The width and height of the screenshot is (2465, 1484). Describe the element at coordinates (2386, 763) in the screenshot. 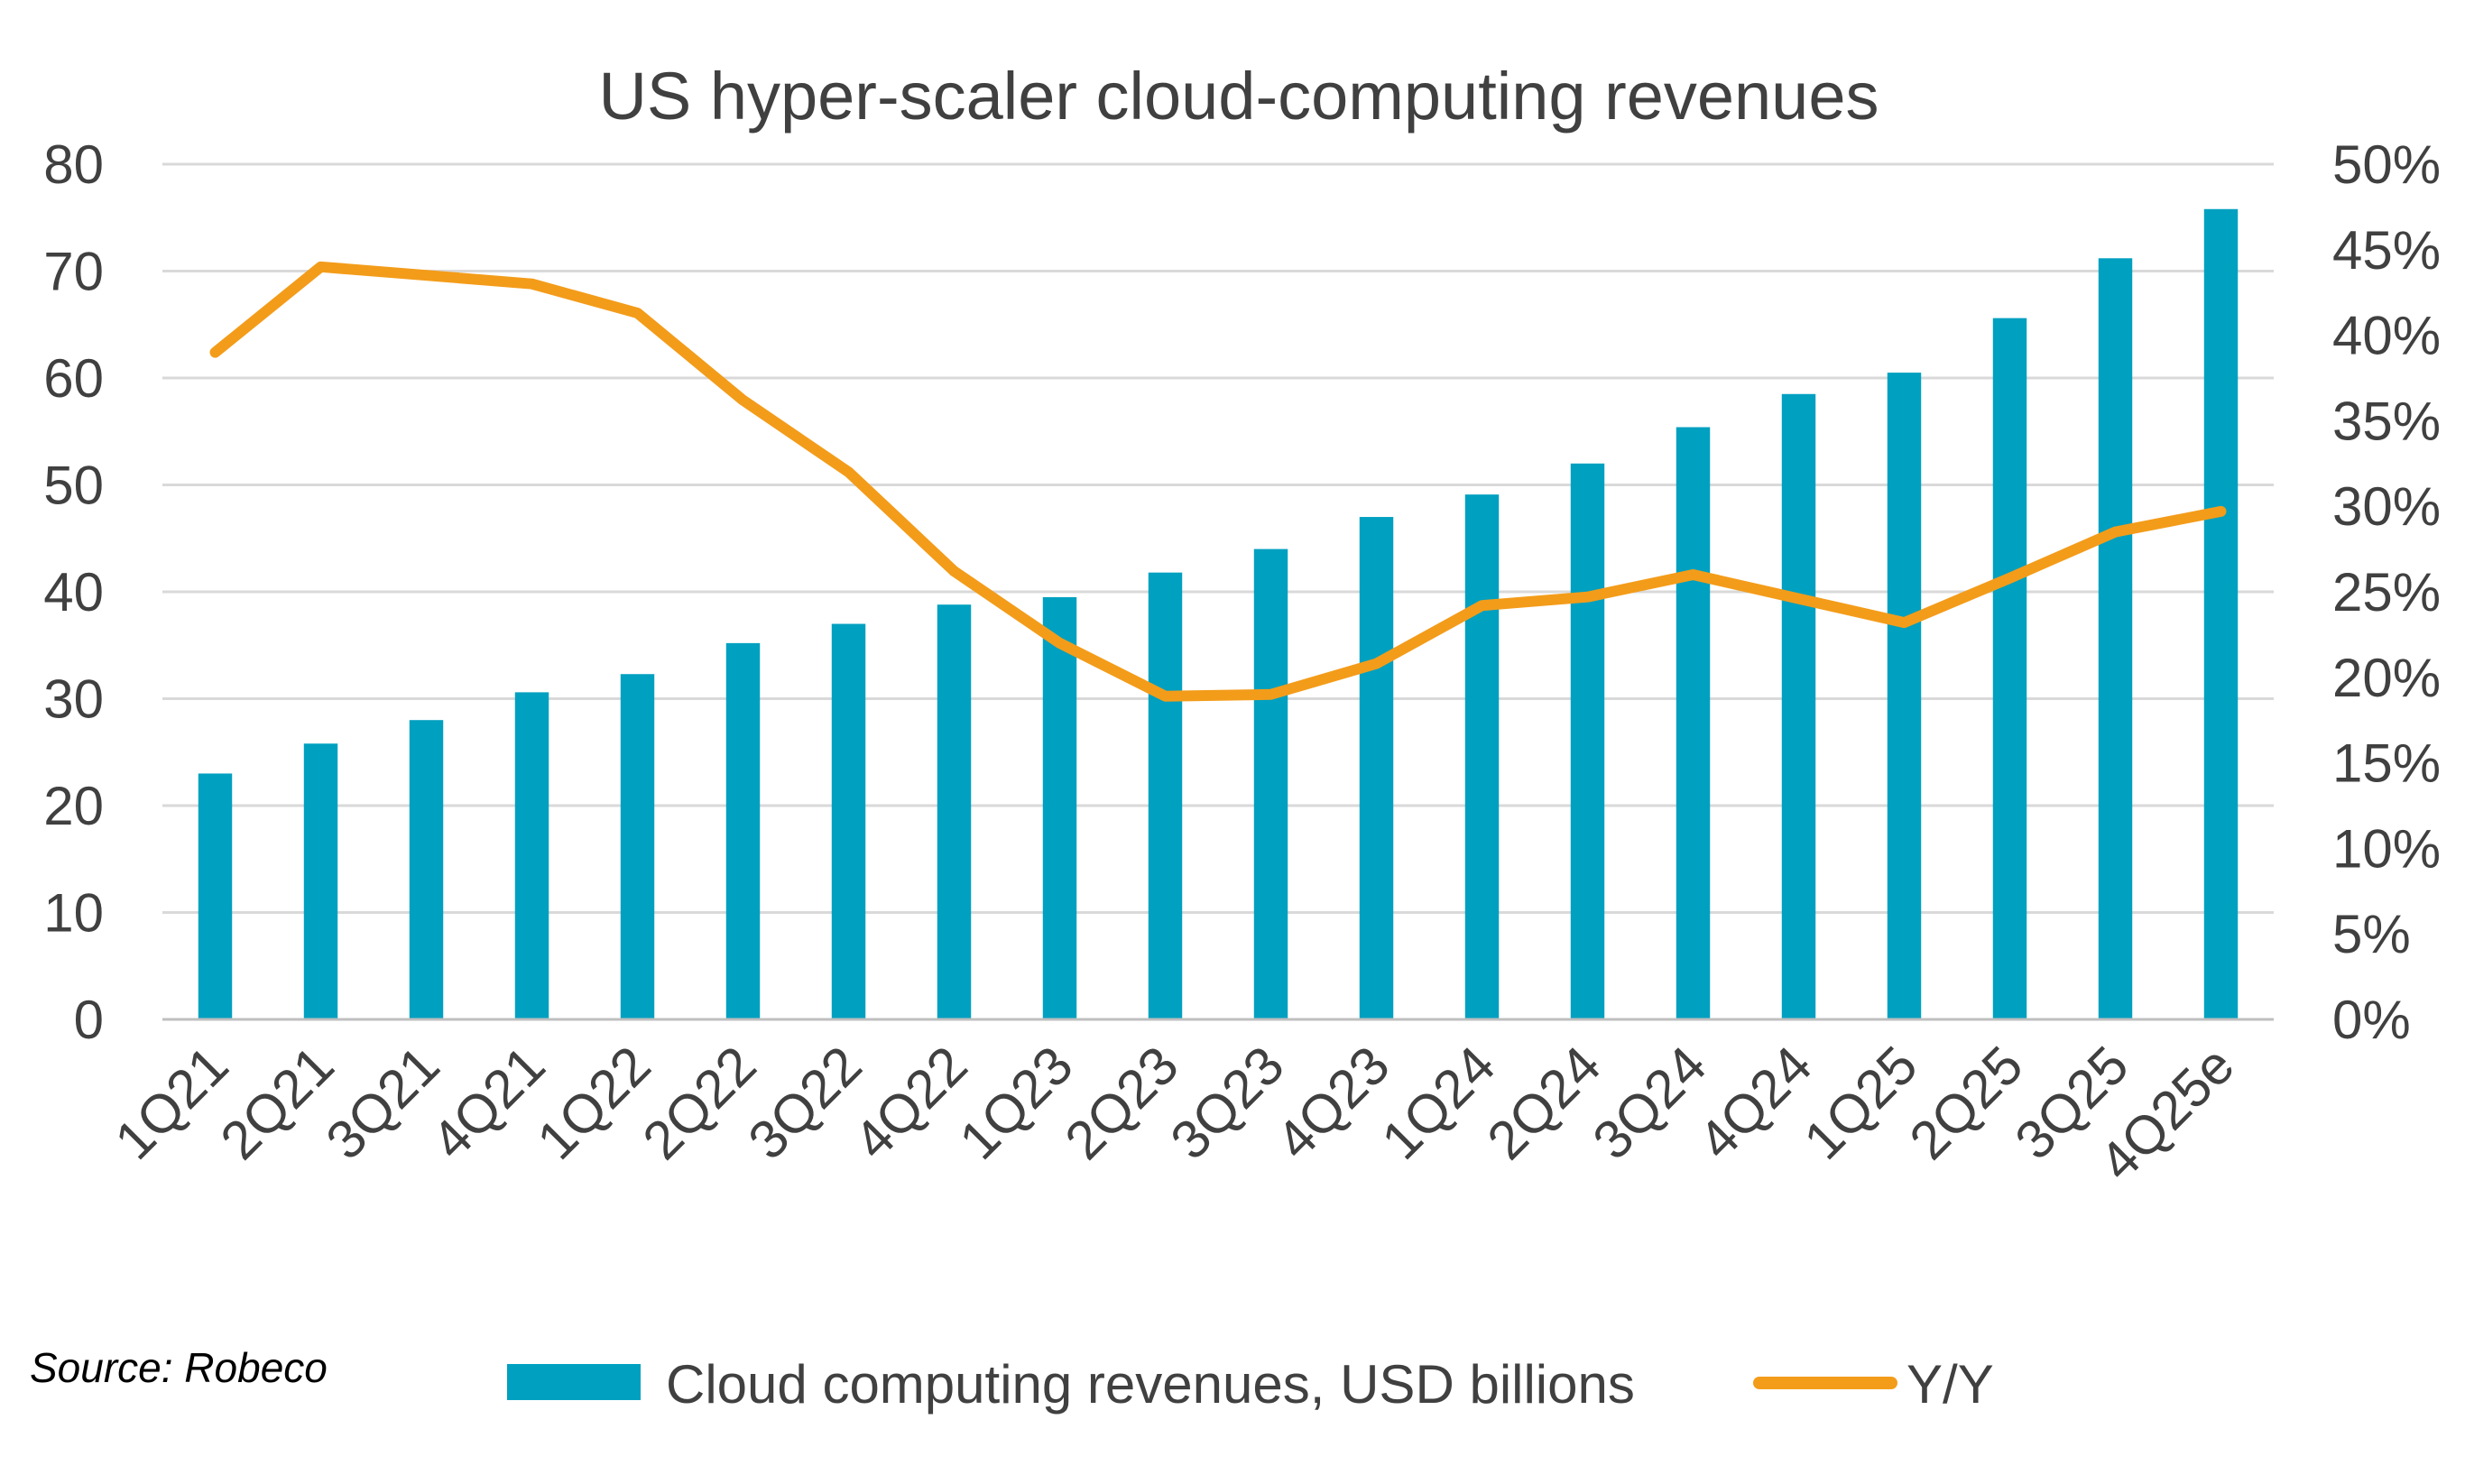

I see `right-tick-label: 15%` at that location.